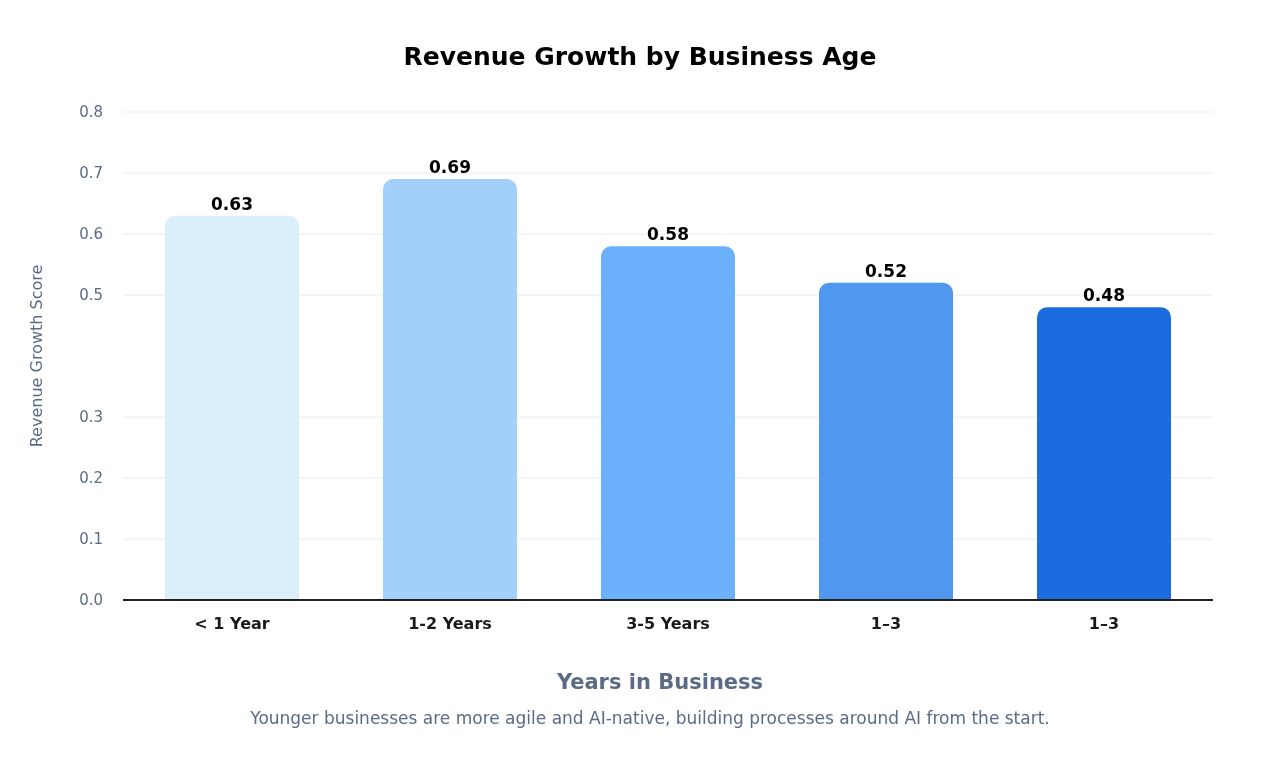 Image resolution: width=1280 pixels, height=763 pixels. I want to click on y-tick-label: 0.7, so click(91, 173).